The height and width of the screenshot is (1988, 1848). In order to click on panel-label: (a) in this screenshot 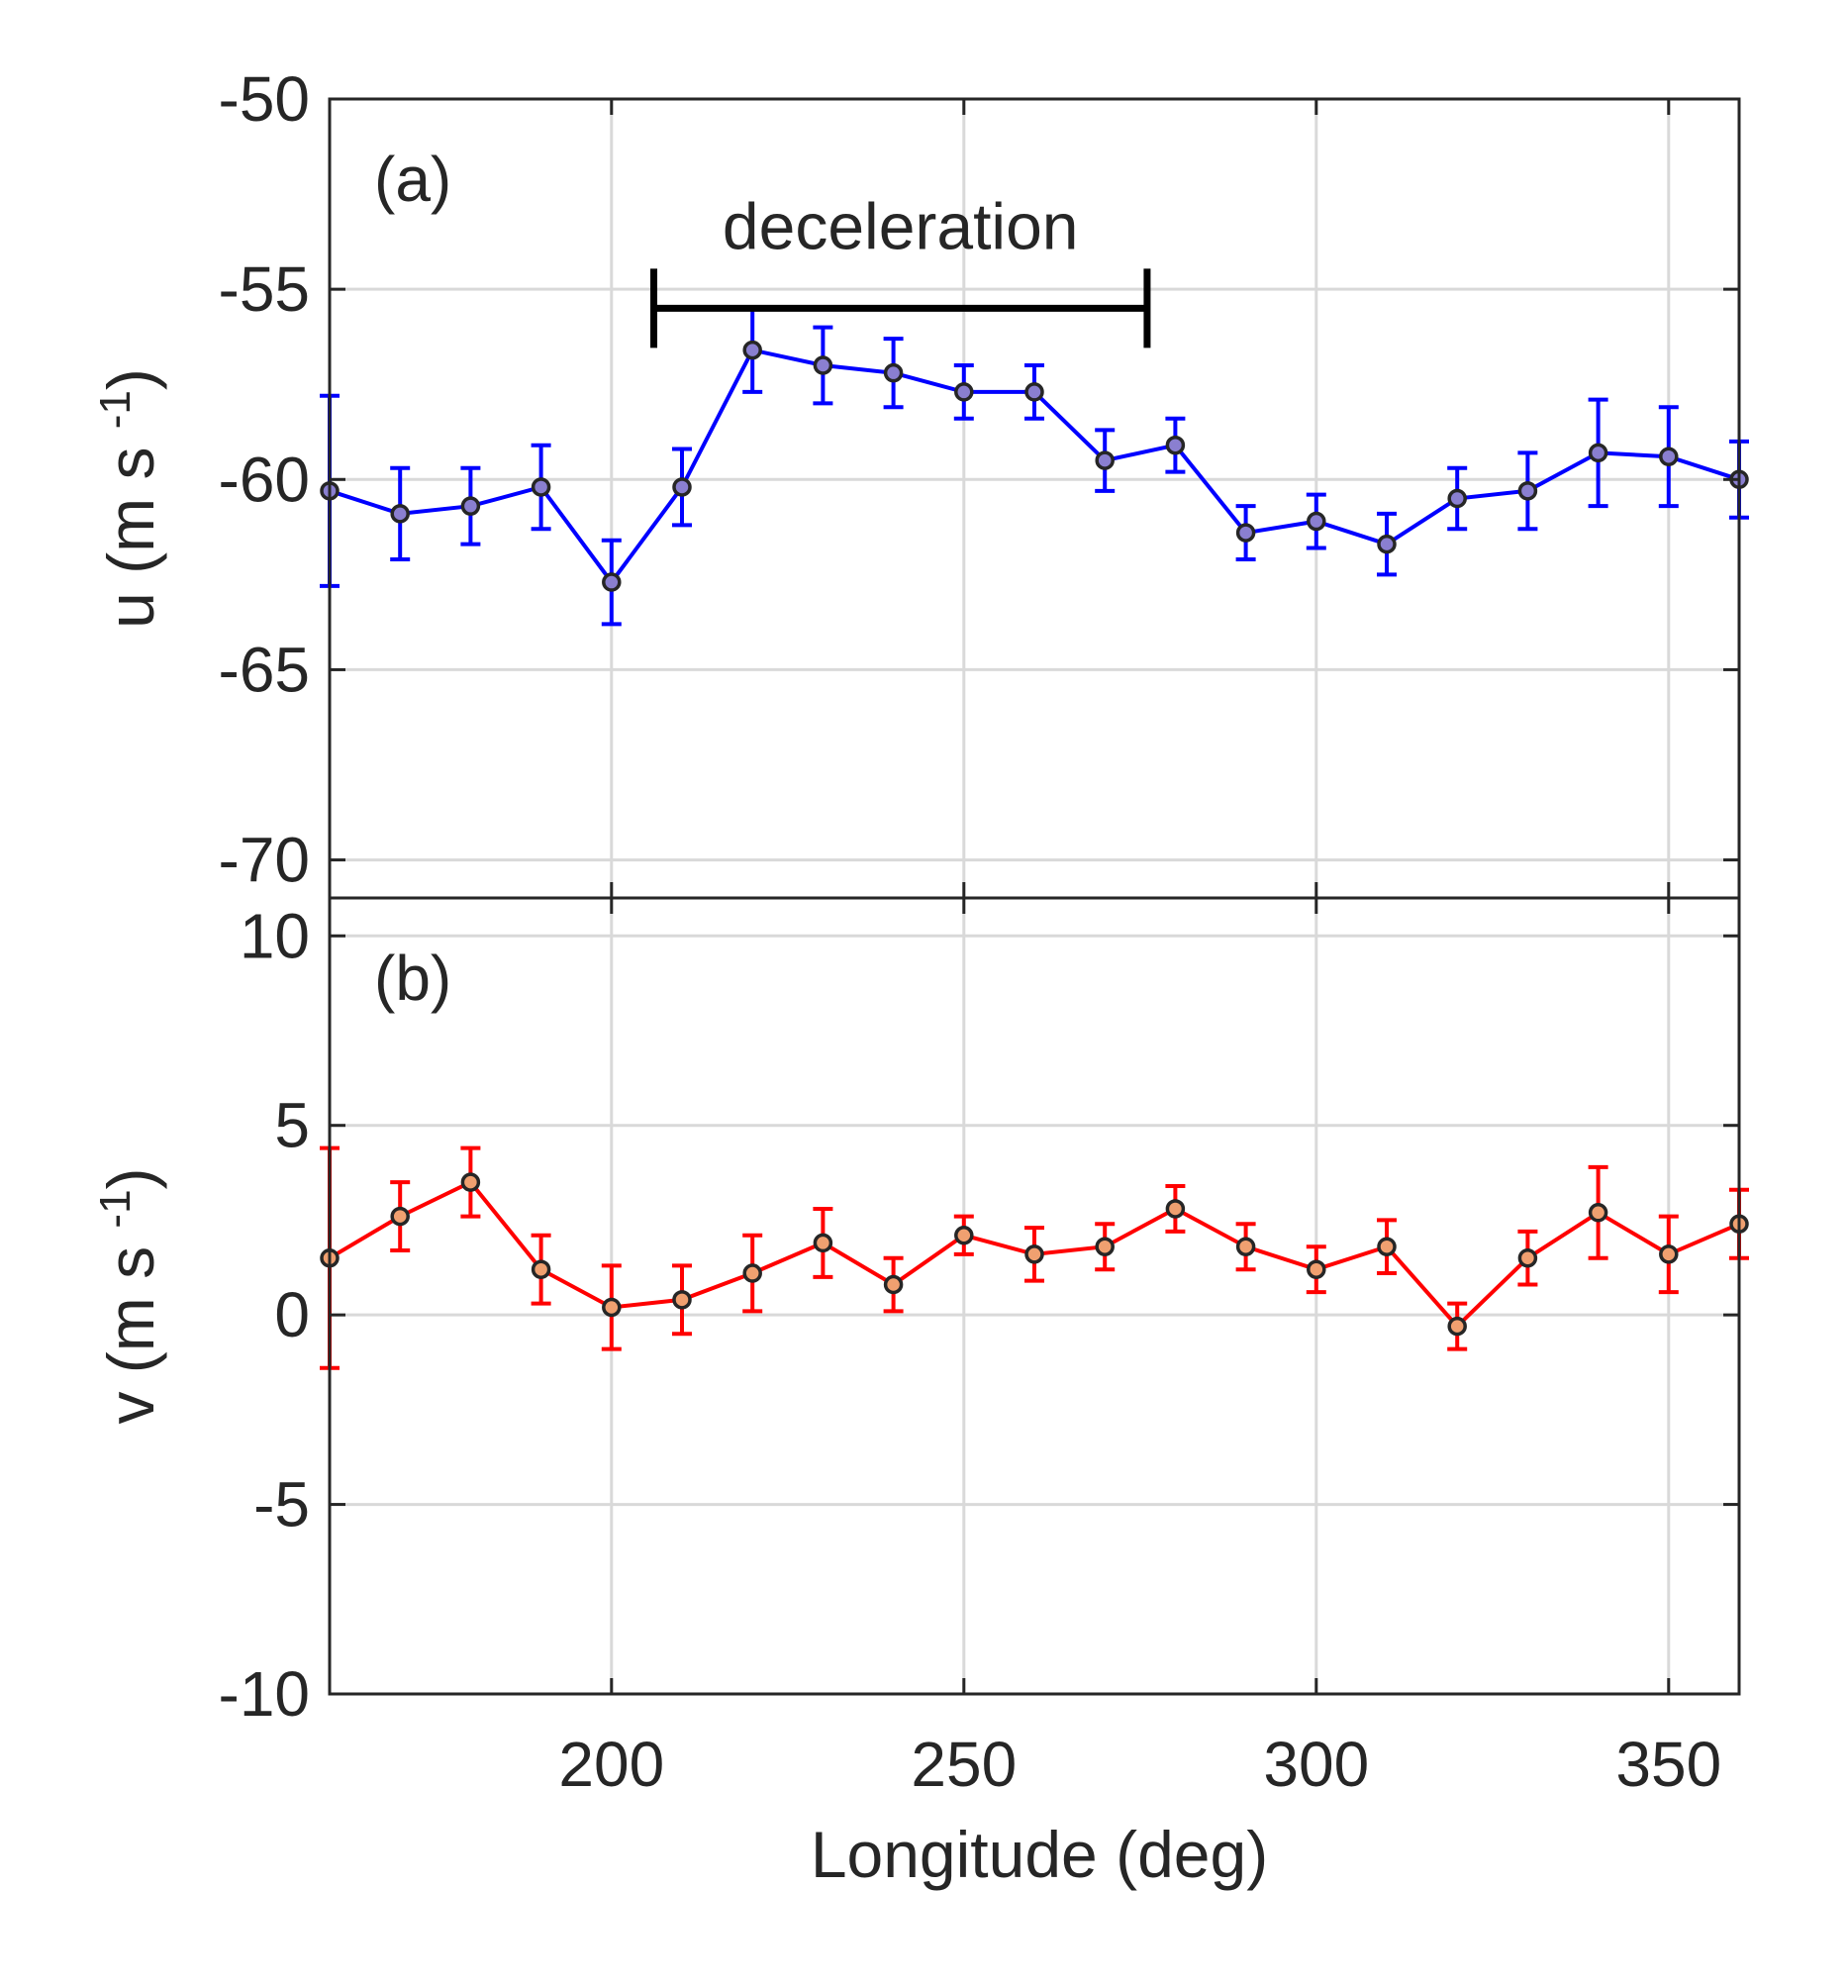, I will do `click(412, 179)`.